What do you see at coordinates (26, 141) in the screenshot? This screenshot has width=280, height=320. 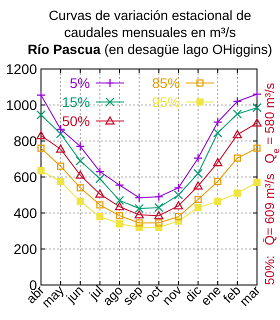 I see `y-tick-label: 800` at bounding box center [26, 141].